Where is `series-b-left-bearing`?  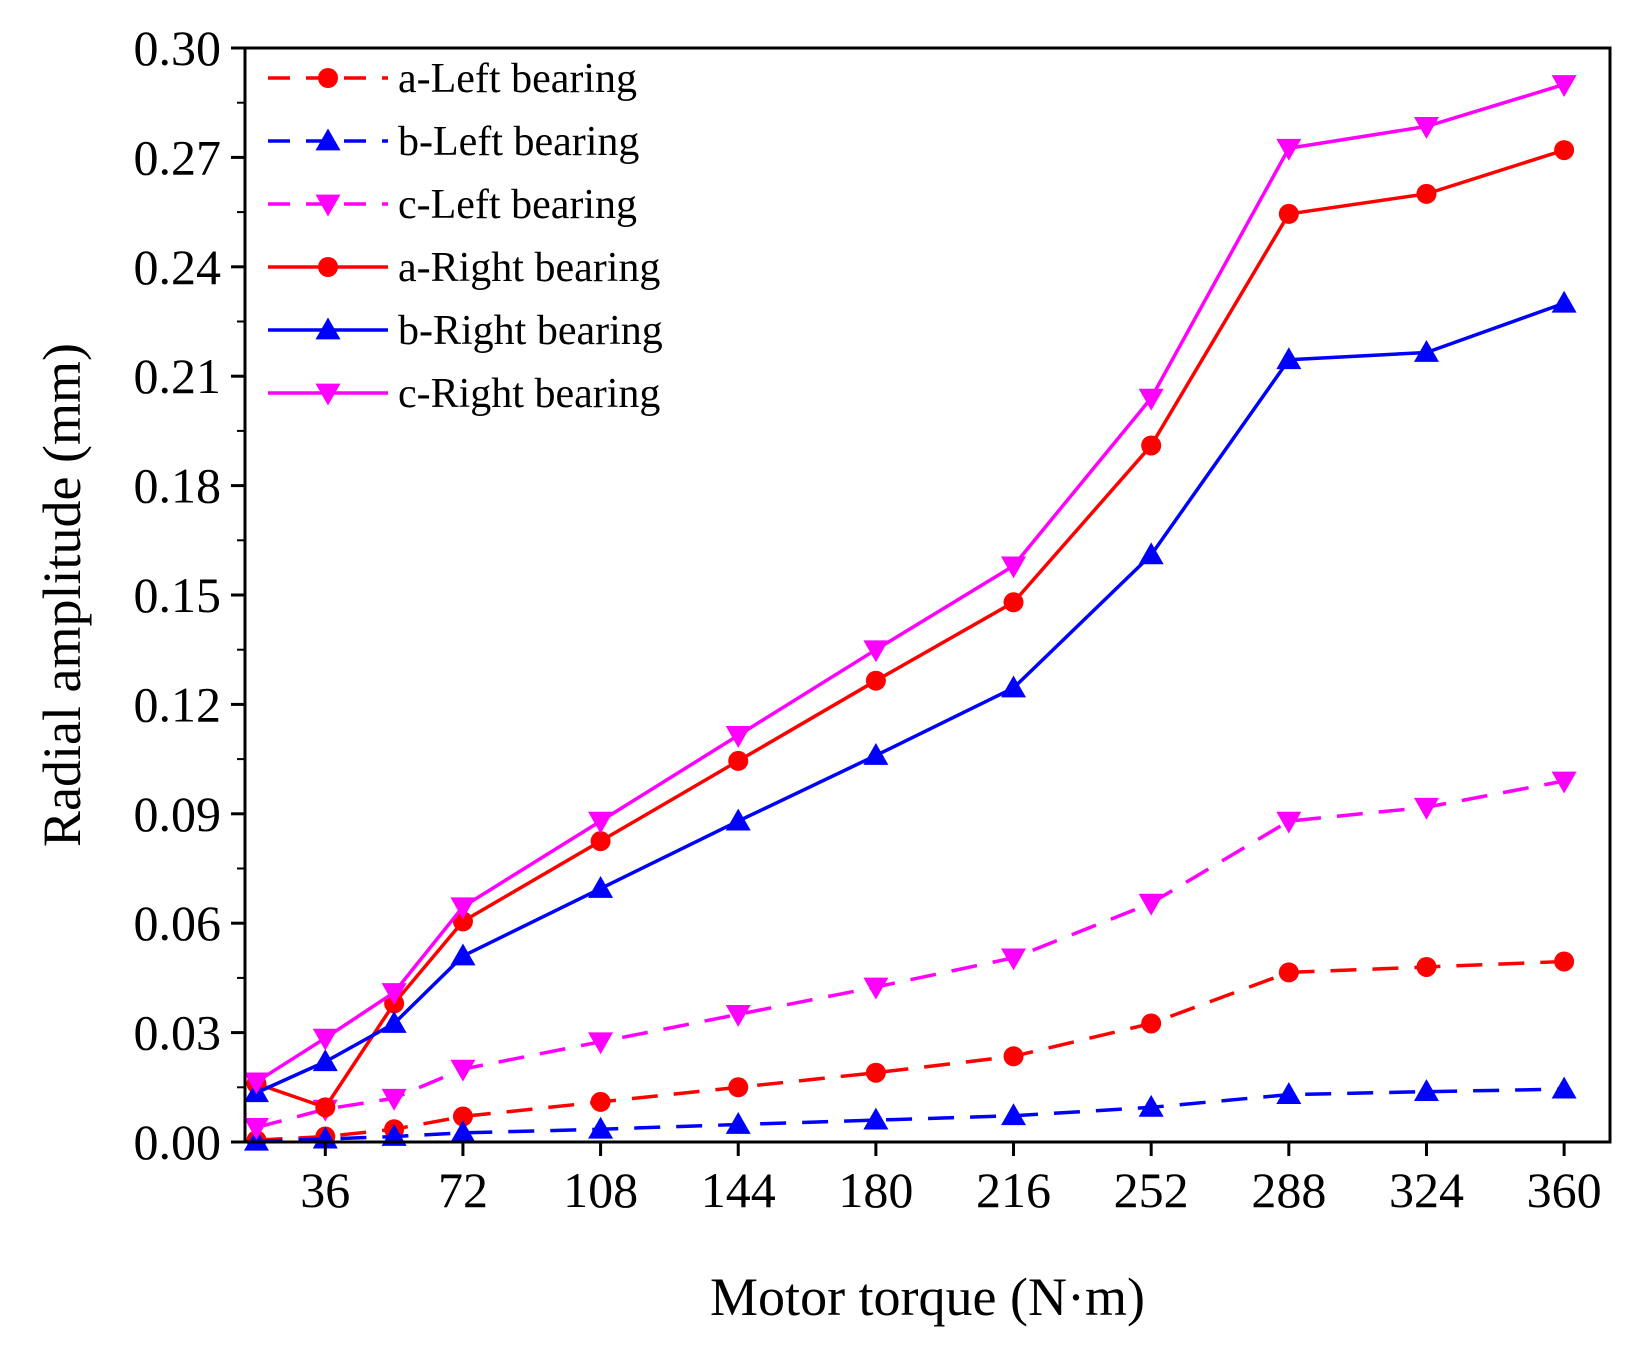 series-b-left-bearing is located at coordinates (910, 1113).